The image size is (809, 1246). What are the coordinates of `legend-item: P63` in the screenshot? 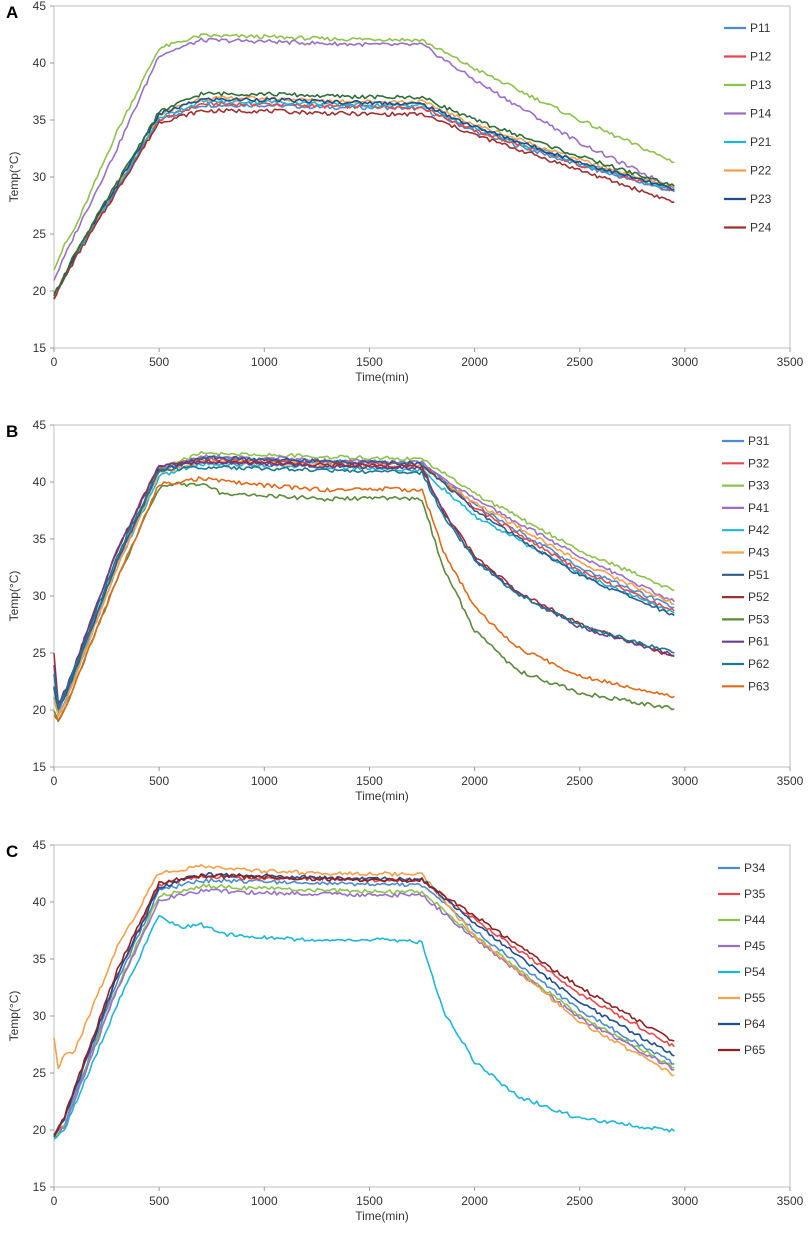 It's located at (746, 686).